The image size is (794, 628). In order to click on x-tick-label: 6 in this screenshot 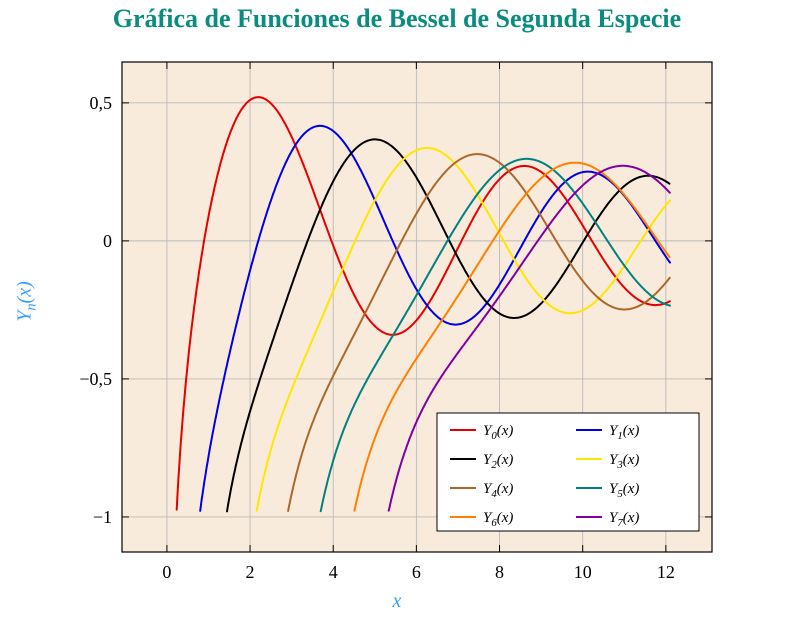, I will do `click(416, 572)`.